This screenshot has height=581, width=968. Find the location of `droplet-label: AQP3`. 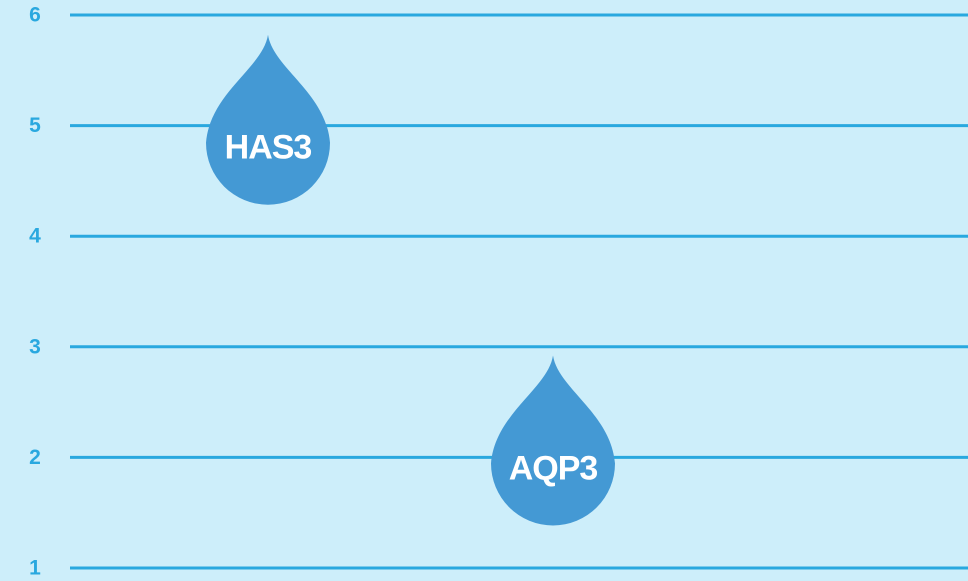

droplet-label: AQP3 is located at coordinates (553, 468).